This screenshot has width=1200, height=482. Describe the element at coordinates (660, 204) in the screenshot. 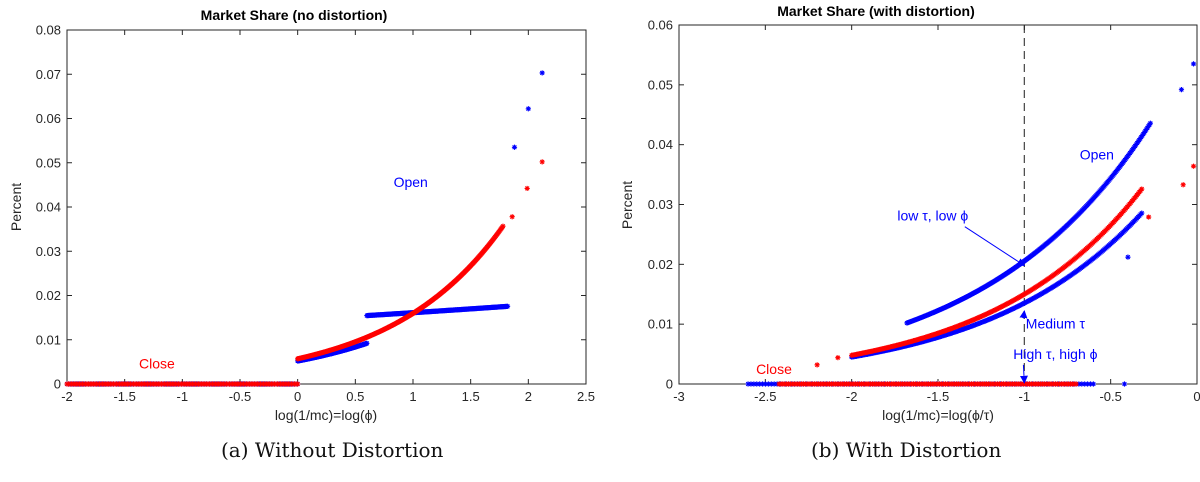

I see `panel-b-y-tick-label: 0.03` at that location.